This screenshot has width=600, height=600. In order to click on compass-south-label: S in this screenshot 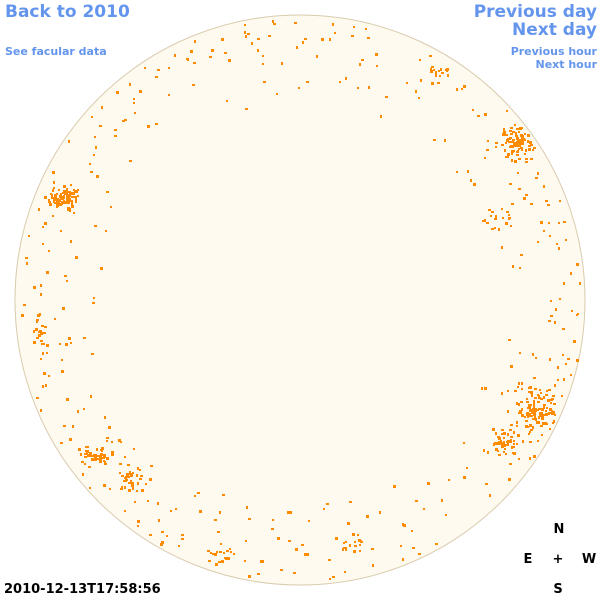, I will do `click(558, 589)`.